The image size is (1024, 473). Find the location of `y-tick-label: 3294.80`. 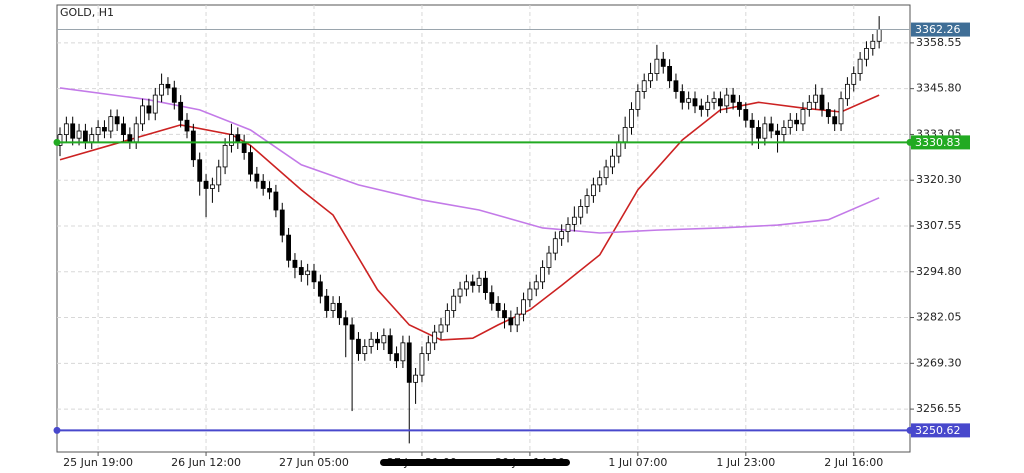

y-tick-label: 3294.80 is located at coordinates (939, 271).